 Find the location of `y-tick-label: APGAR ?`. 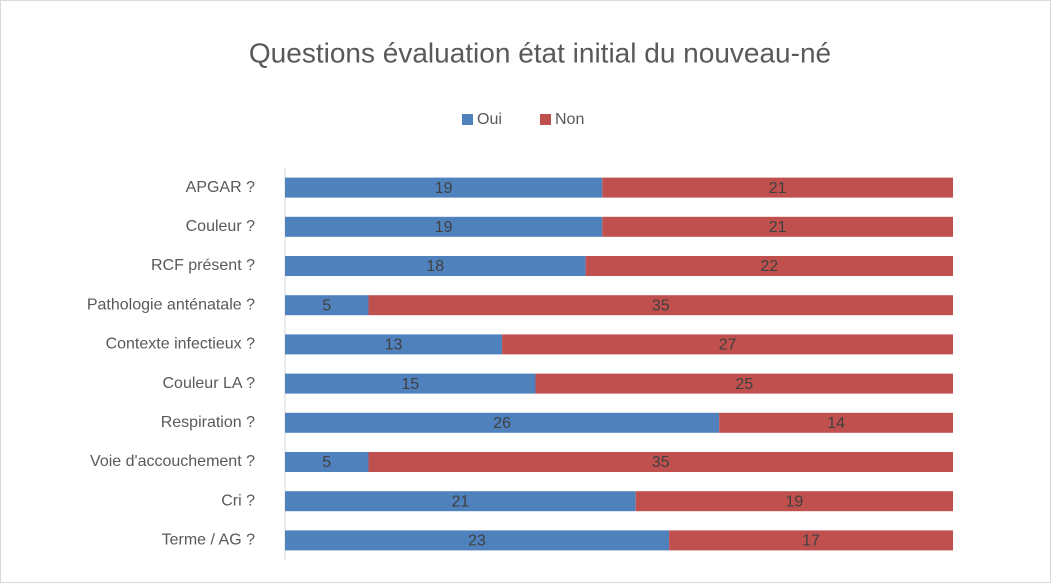

y-tick-label: APGAR ? is located at coordinates (220, 187).